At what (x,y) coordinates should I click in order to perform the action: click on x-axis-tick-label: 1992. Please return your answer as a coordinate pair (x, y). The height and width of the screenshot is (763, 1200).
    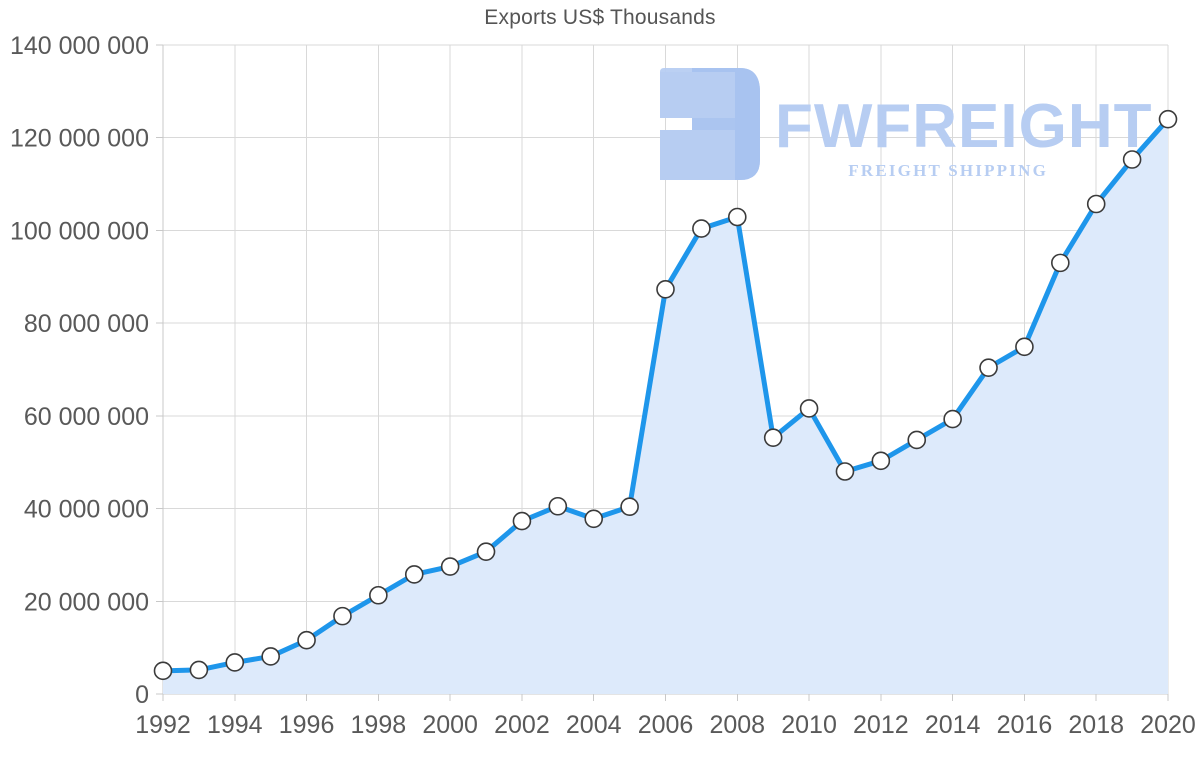
    Looking at the image, I should click on (163, 725).